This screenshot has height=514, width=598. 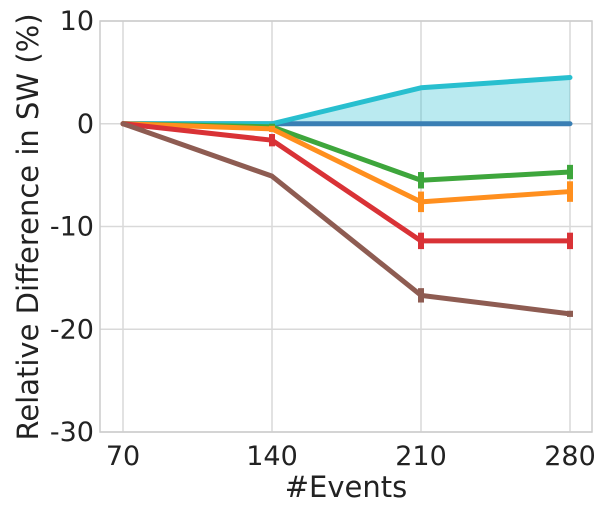 What do you see at coordinates (72, 432) in the screenshot?
I see `y-tick-label: -30` at bounding box center [72, 432].